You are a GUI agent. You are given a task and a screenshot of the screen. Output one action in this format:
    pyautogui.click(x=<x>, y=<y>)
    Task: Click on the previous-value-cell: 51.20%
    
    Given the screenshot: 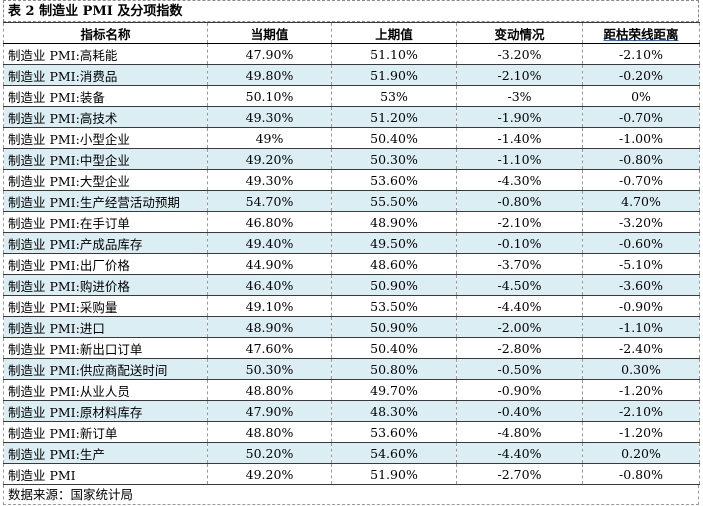 What is the action you would take?
    pyautogui.click(x=394, y=117)
    